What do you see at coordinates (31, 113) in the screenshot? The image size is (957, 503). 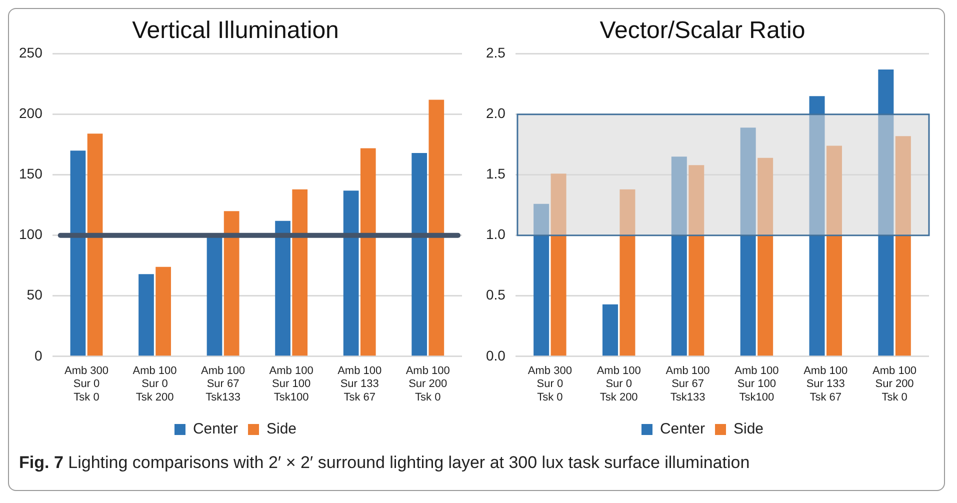 I see `y-tick-label: 200` at bounding box center [31, 113].